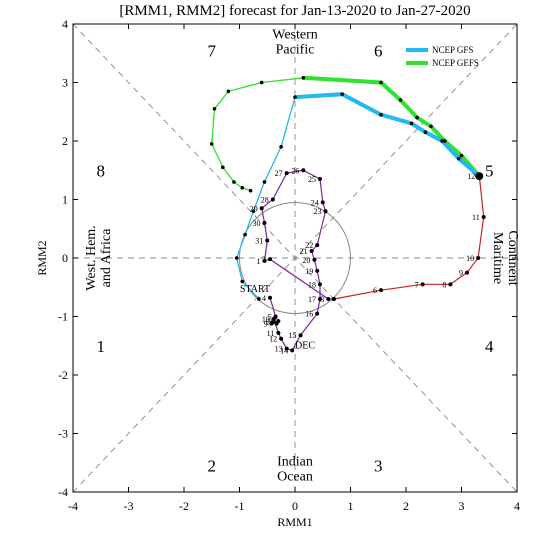 This screenshot has width=540, height=540. What do you see at coordinates (295, 35) in the screenshot?
I see `region-label-top: Western` at bounding box center [295, 35].